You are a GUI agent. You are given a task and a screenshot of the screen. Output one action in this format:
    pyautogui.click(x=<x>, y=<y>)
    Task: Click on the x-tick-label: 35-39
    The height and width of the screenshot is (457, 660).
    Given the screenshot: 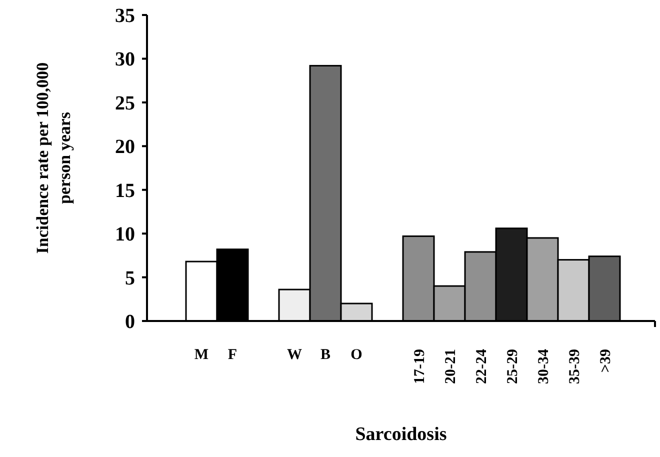 What is the action you would take?
    pyautogui.click(x=574, y=366)
    